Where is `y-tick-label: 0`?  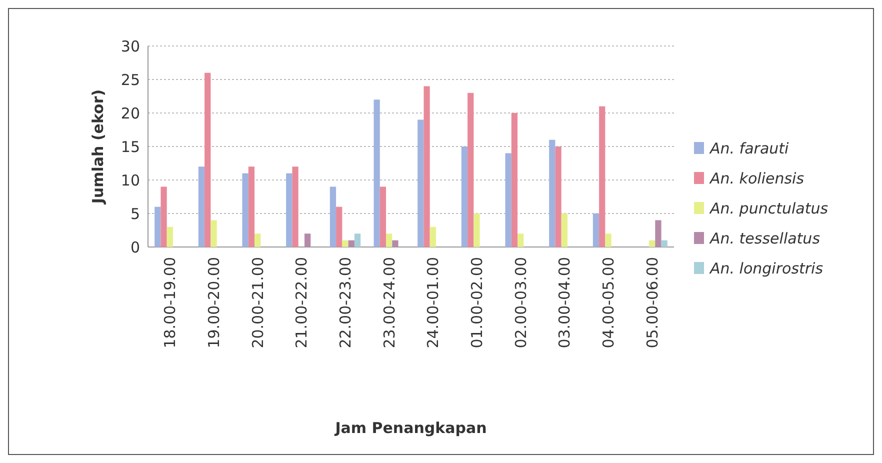 y-tick-label: 0 is located at coordinates (135, 247).